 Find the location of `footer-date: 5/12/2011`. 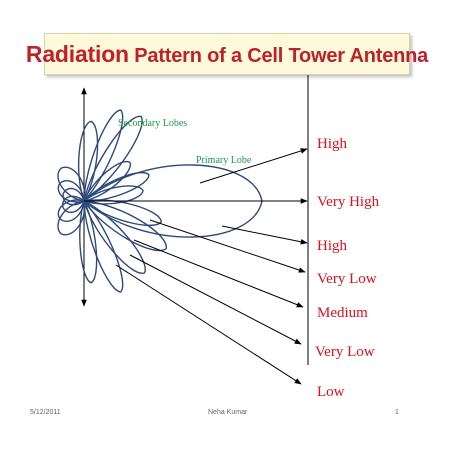

footer-date: 5/12/2011 is located at coordinates (45, 412).